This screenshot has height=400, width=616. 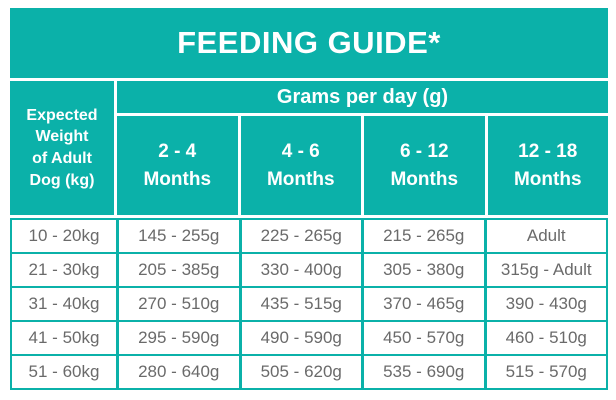 I want to click on column-header-2-4-months: 2 - 4 Months, so click(x=177, y=165).